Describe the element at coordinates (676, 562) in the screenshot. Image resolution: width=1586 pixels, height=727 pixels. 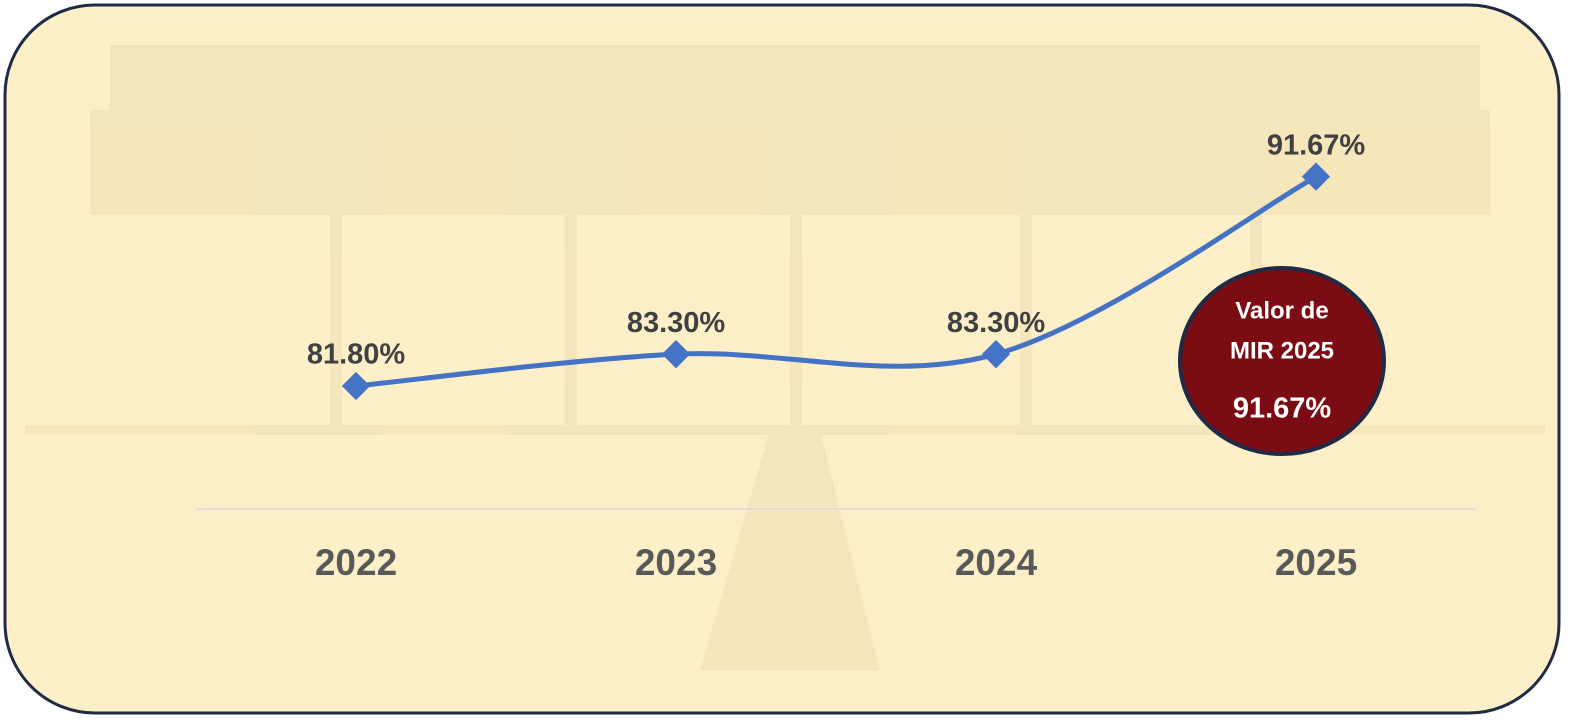
I see `x-tick-label: 2023` at that location.